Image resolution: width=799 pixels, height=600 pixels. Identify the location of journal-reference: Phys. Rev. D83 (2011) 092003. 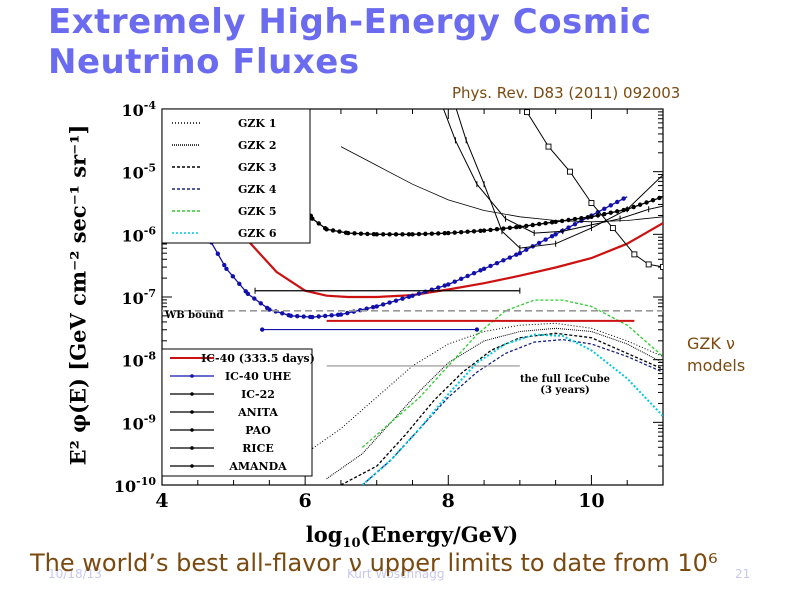
(566, 93).